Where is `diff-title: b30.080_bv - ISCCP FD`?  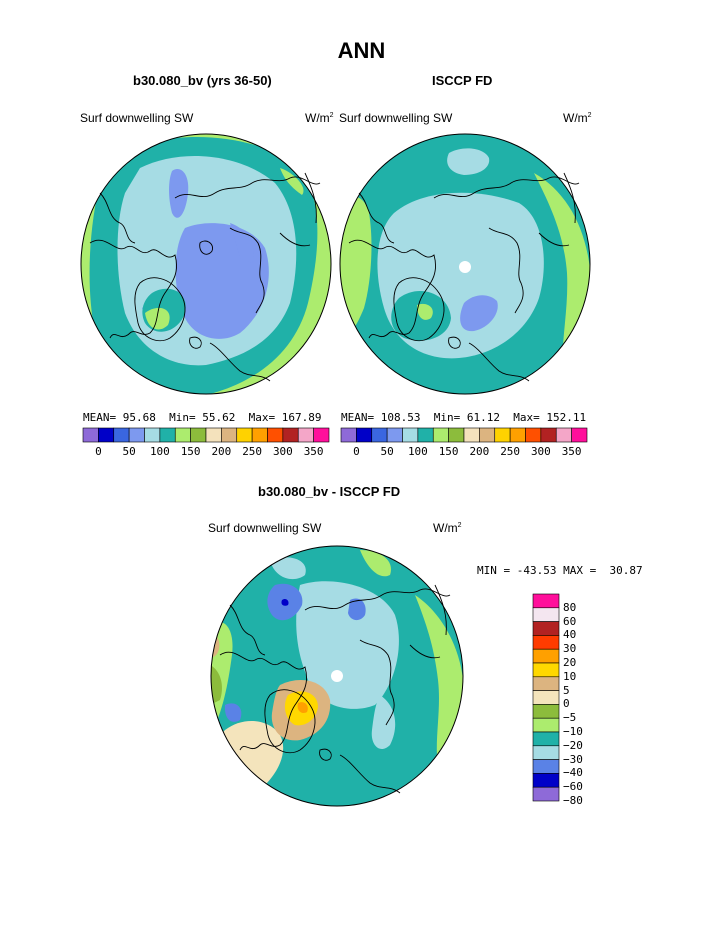
diff-title: b30.080_bv - ISCCP FD is located at coordinates (329, 491).